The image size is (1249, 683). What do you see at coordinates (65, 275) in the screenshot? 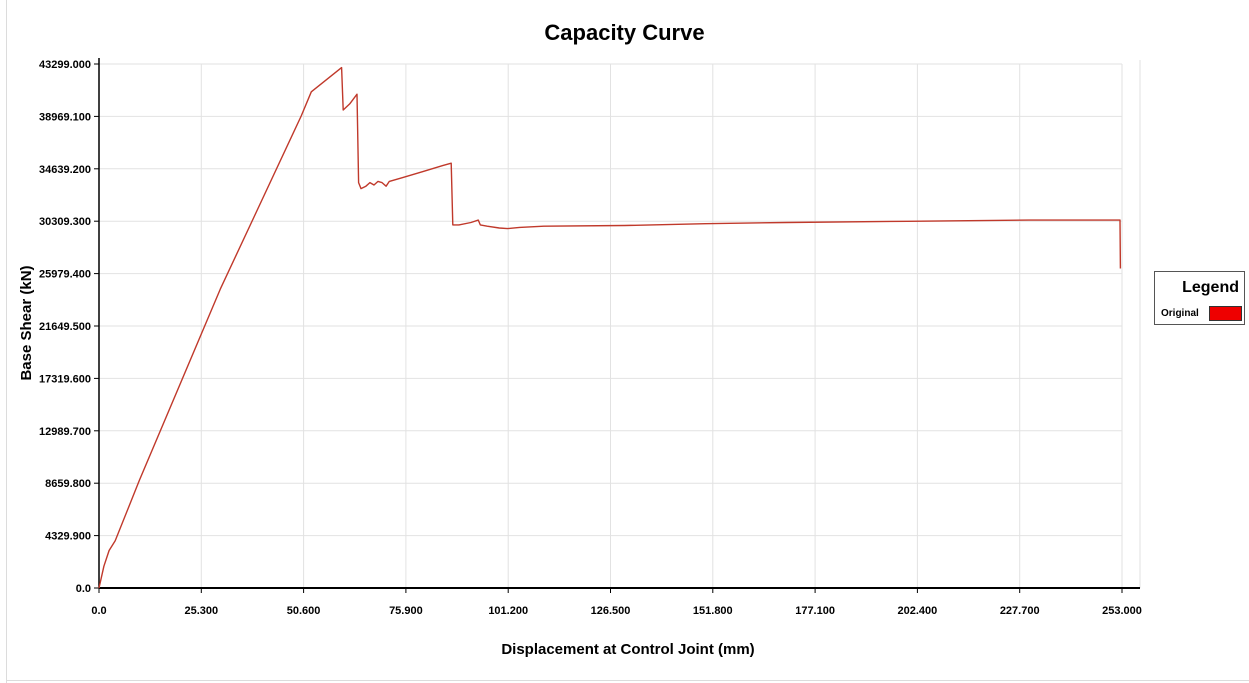
I see `y-tick-label: 25979.400` at bounding box center [65, 275].